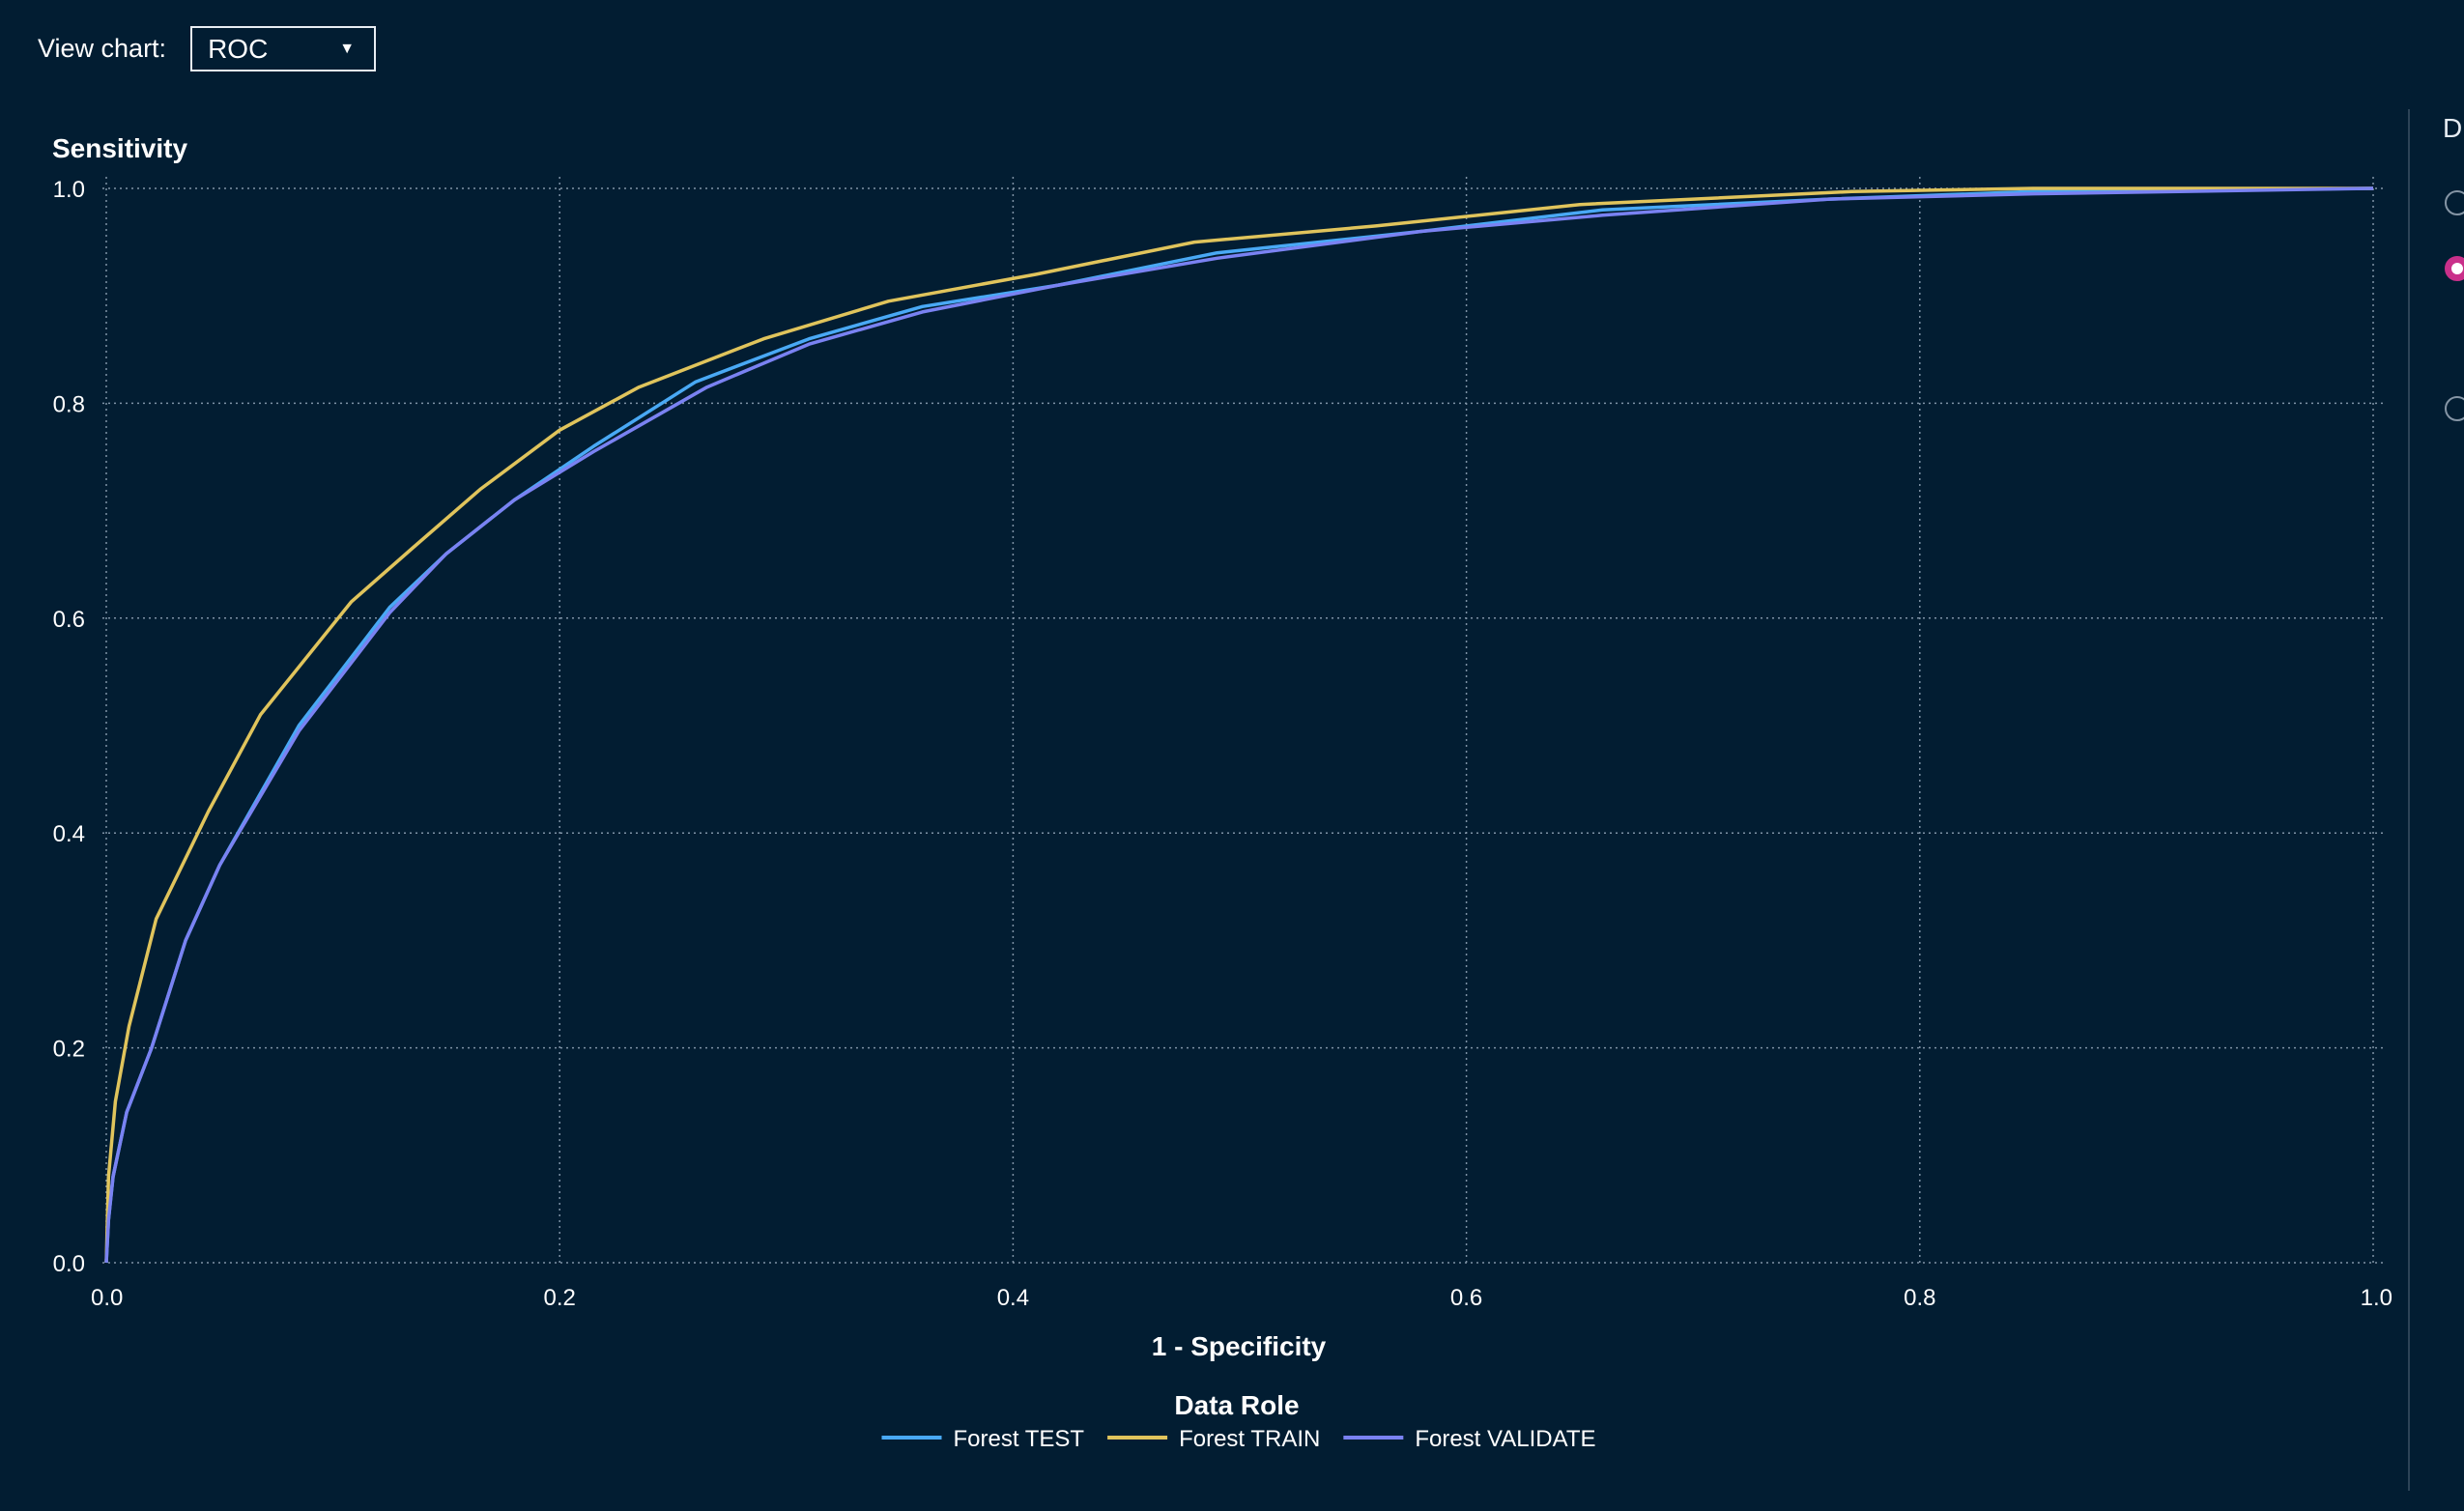 This screenshot has width=2464, height=1511. I want to click on x-tick-label: 0.0, so click(107, 1298).